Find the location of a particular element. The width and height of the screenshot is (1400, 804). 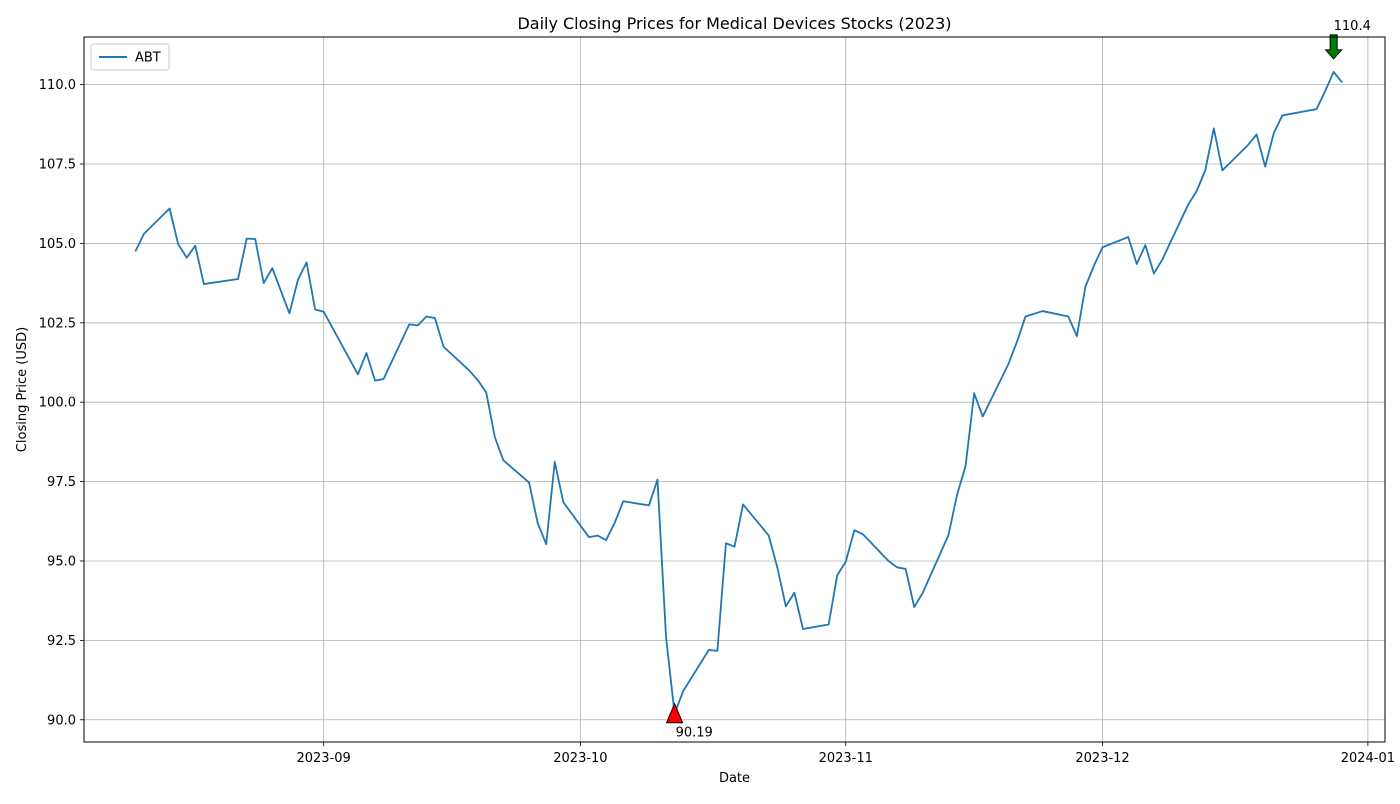

legend-label-abt: ABT is located at coordinates (148, 58).